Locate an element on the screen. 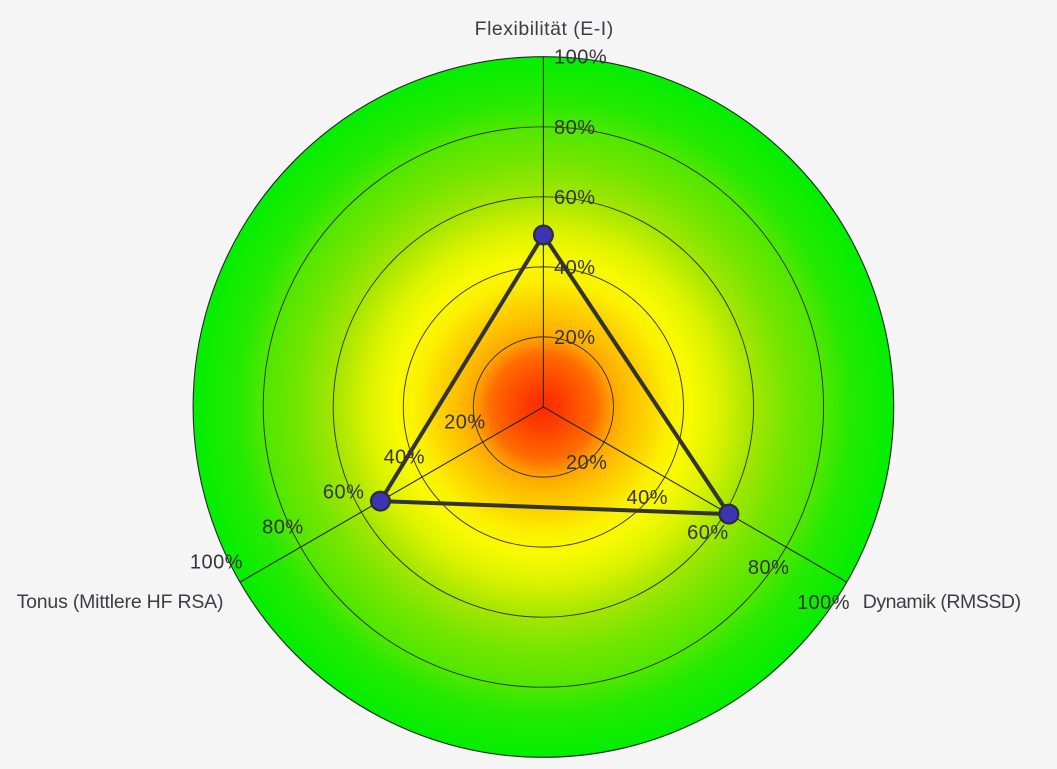  svg-text: Flexibilität (E-I) is located at coordinates (544, 29).